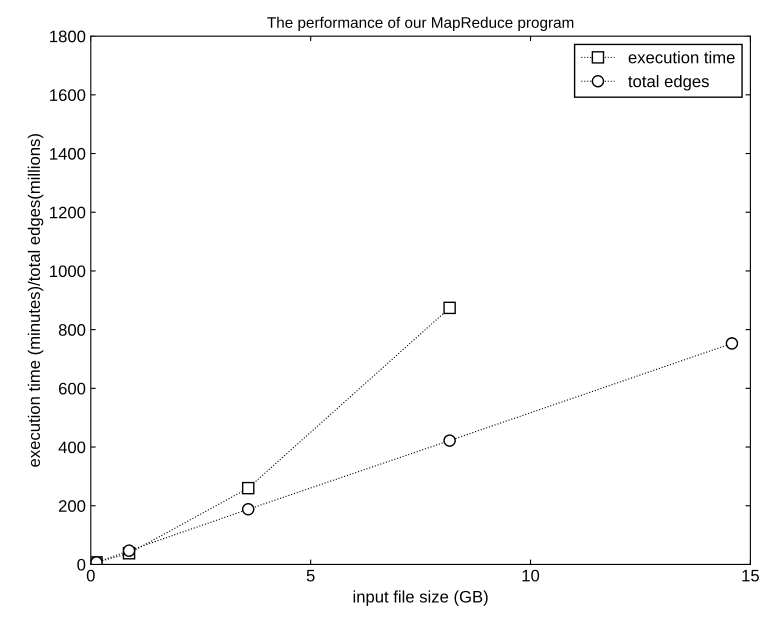  Describe the element at coordinates (420, 23) in the screenshot. I see `chart-title: The performance of our MapReduce program` at that location.